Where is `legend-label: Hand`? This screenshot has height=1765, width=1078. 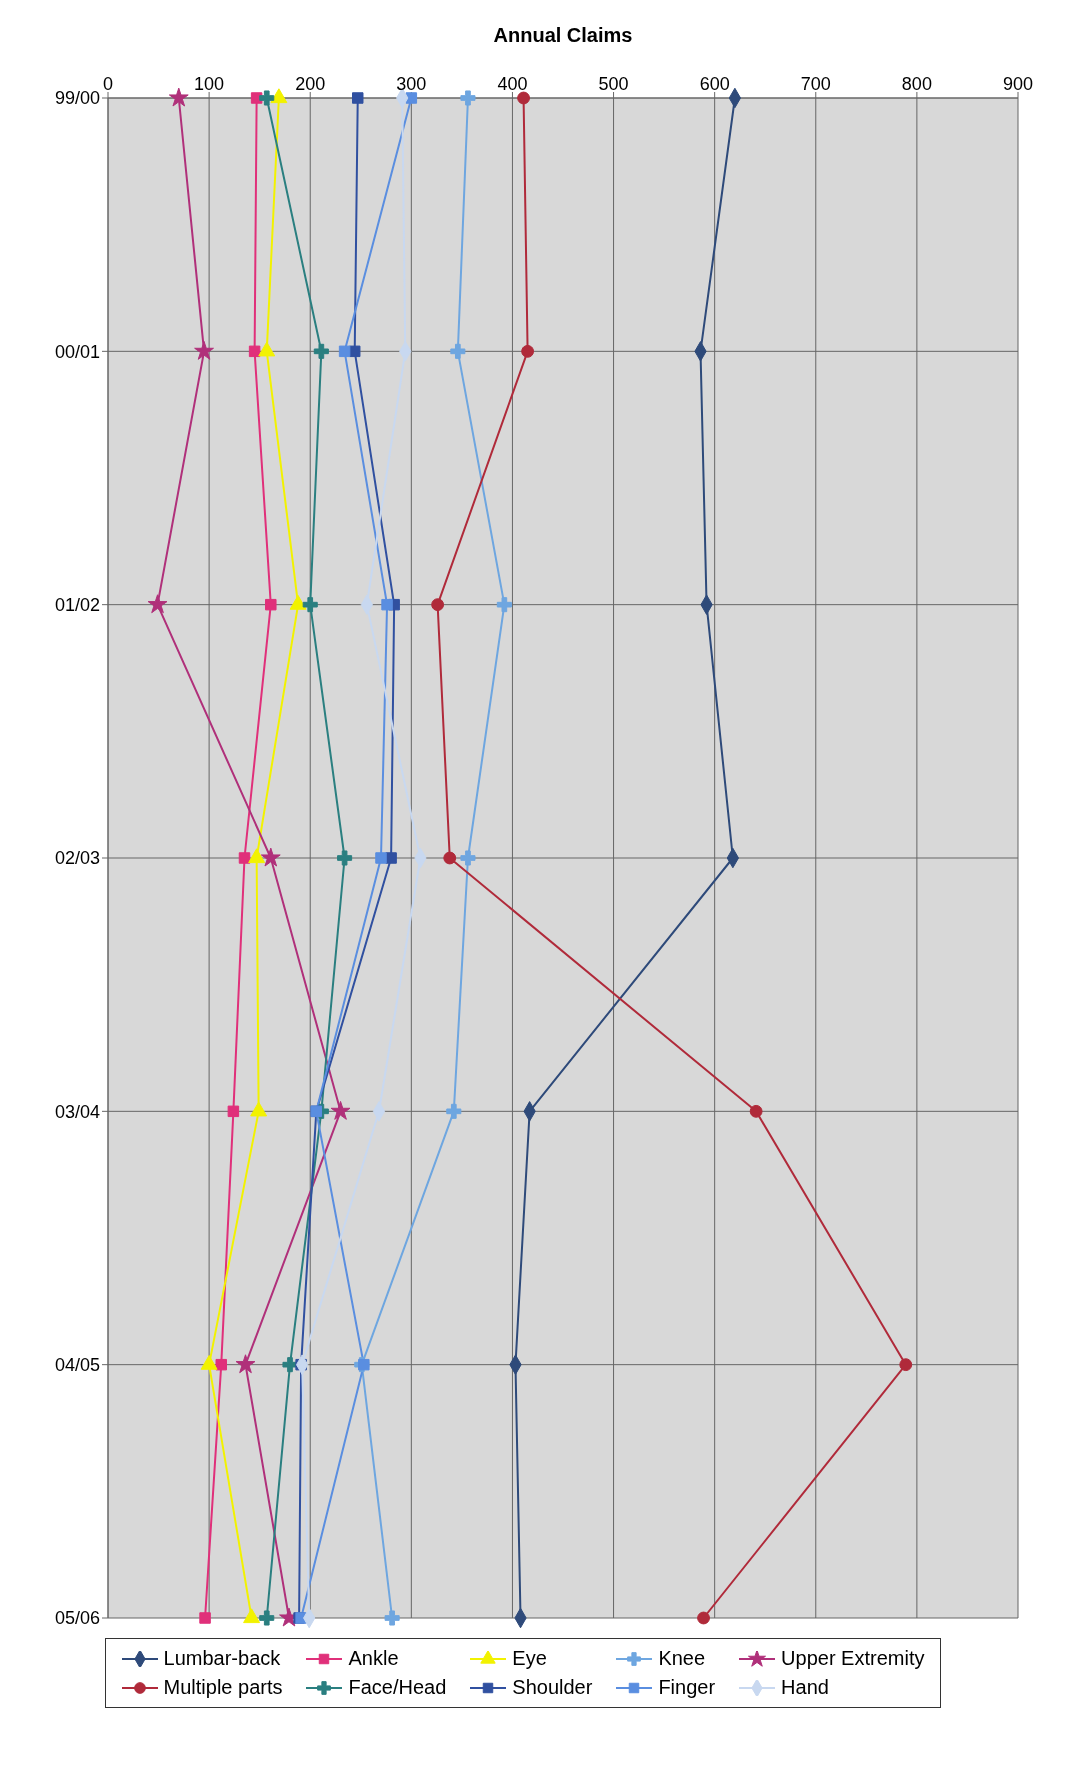
legend-label: Hand is located at coordinates (805, 1687).